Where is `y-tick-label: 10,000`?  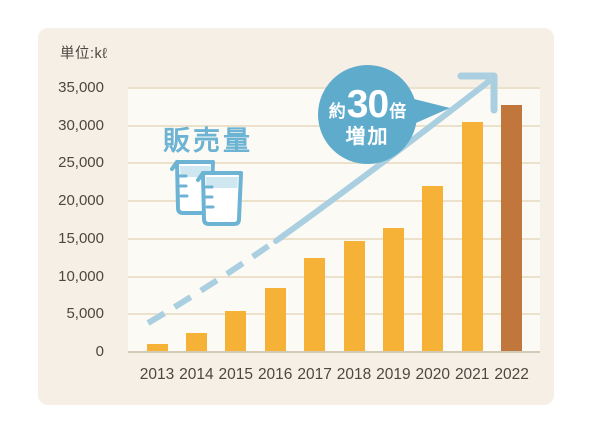
y-tick-label: 10,000 is located at coordinates (81, 276).